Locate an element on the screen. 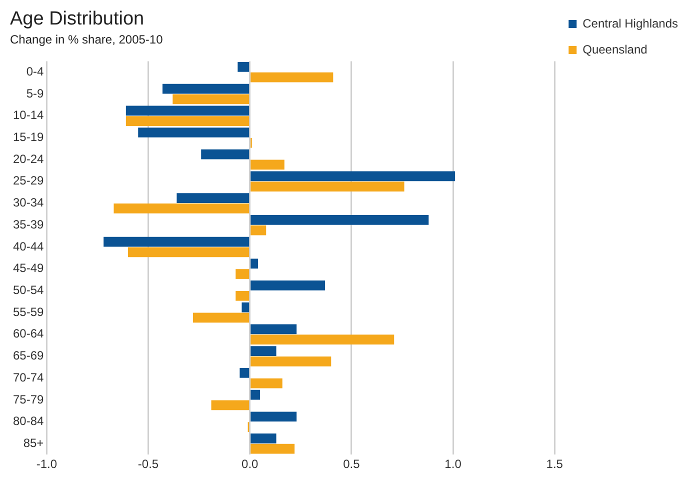 The height and width of the screenshot is (479, 700). x-tick-label: 1.5 is located at coordinates (555, 464).